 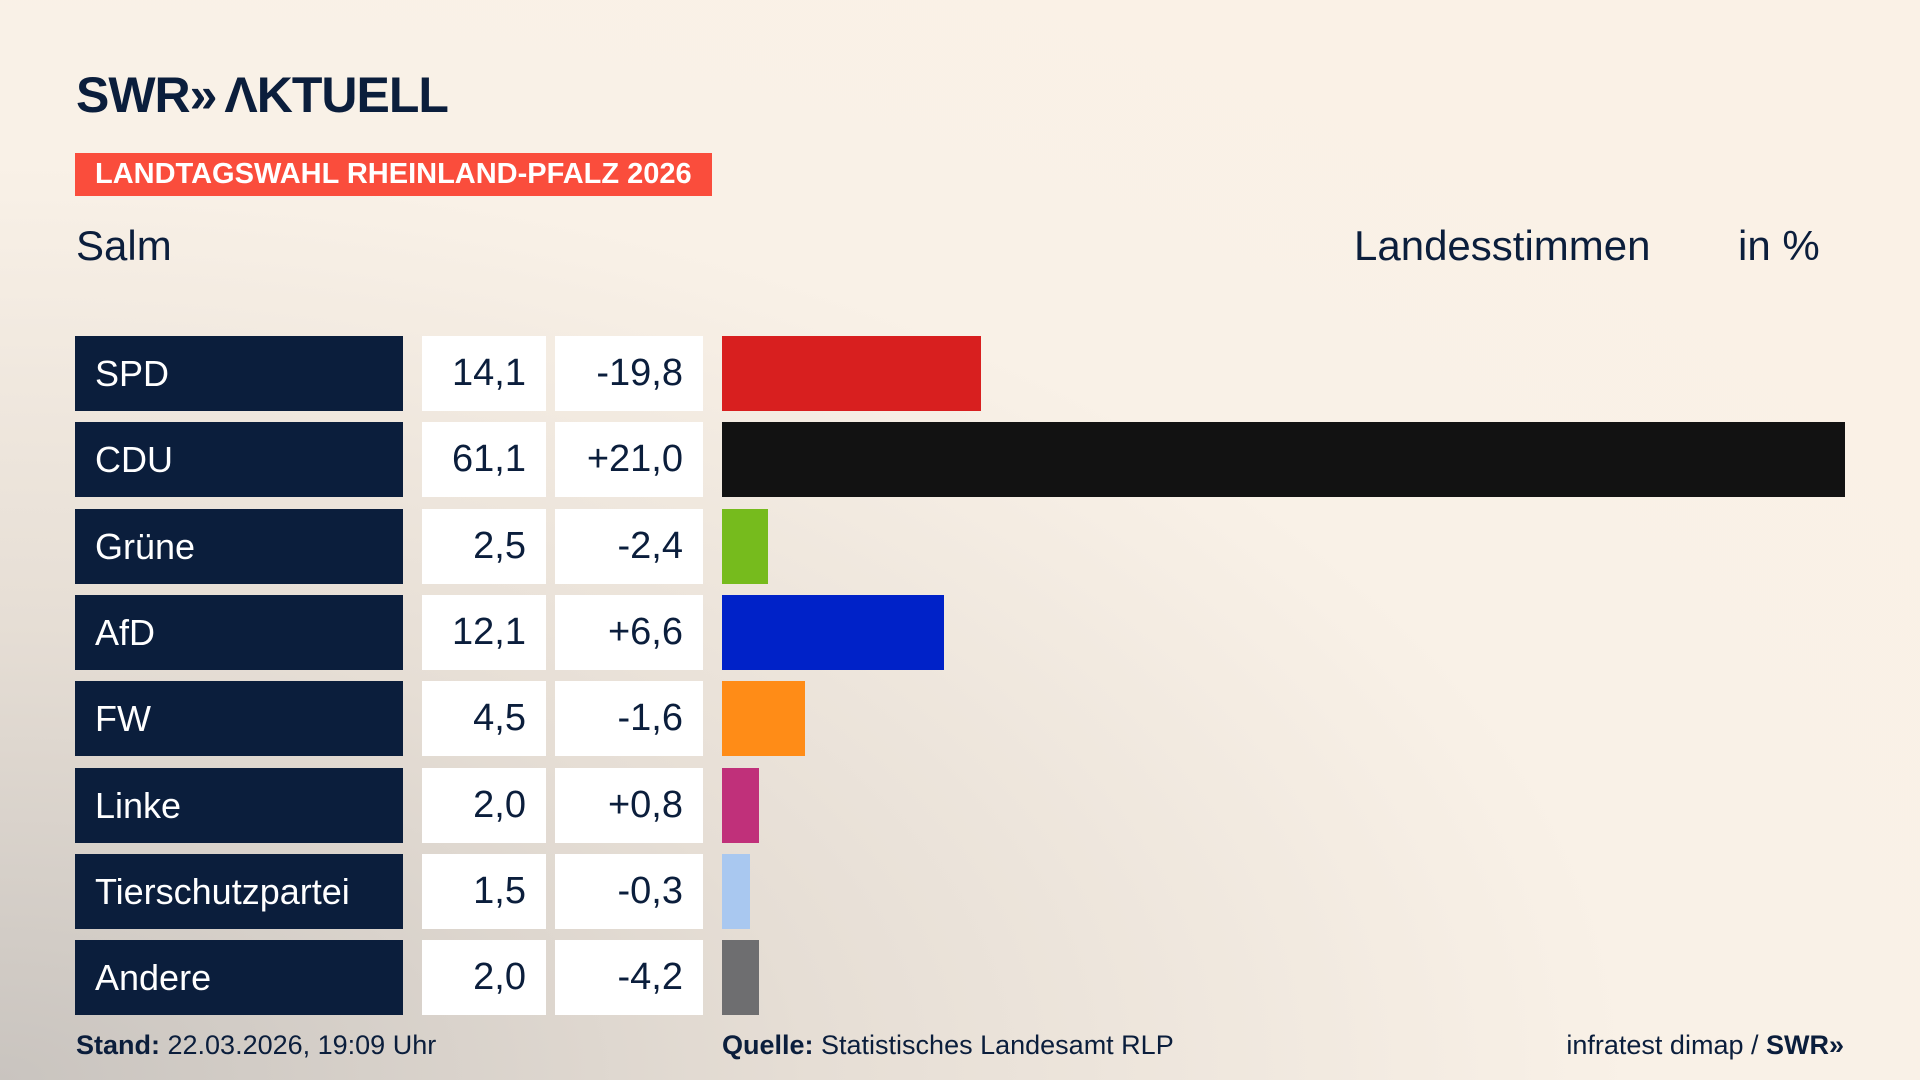 I want to click on party-name: FW, so click(x=239, y=719).